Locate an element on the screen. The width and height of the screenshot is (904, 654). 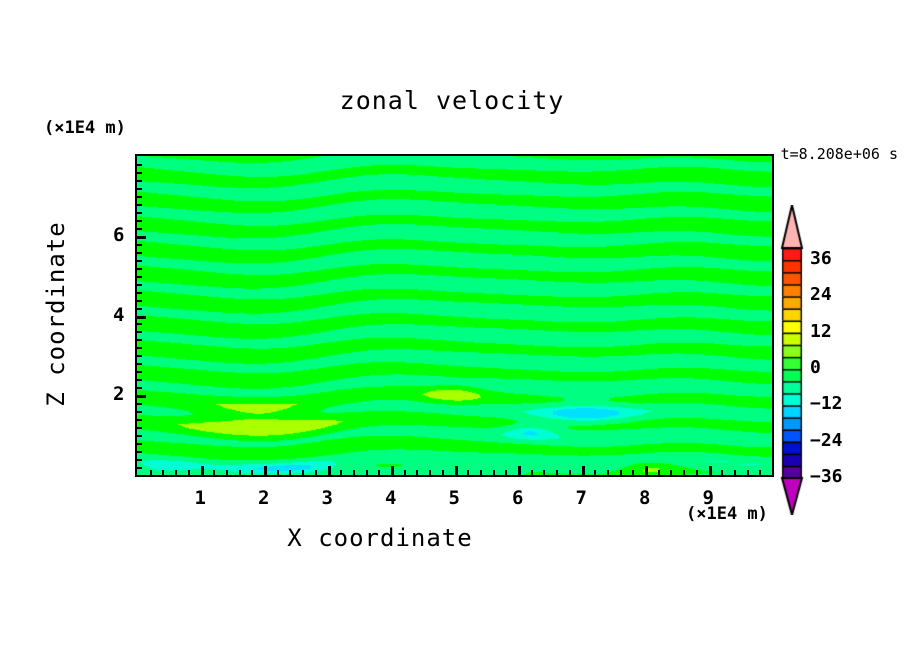
x-tick-label: 3 is located at coordinates (327, 498).